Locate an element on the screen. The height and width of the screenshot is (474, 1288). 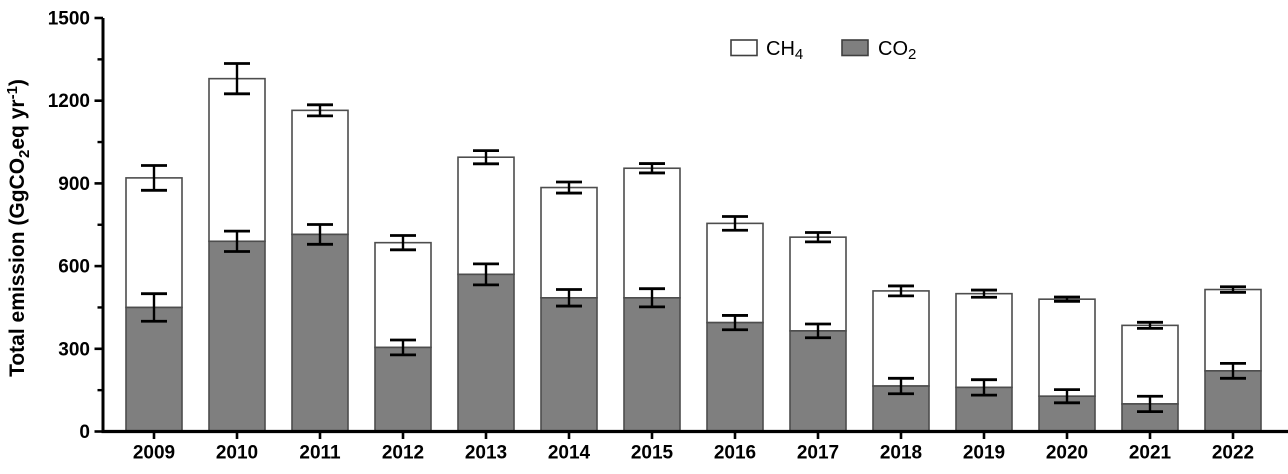
bar-group-2011 is located at coordinates (320, 268).